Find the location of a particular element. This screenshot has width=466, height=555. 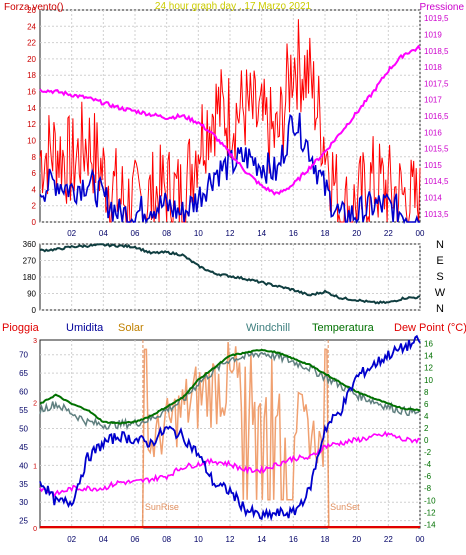

y-tick-temperature: -12 is located at coordinates (430, 512).